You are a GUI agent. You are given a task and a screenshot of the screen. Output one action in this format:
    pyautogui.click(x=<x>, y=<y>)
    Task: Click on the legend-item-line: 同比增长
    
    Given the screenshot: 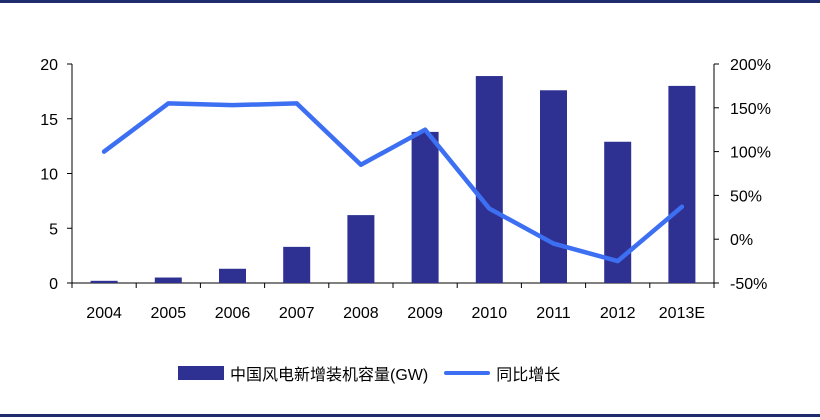 What is the action you would take?
    pyautogui.click(x=502, y=373)
    